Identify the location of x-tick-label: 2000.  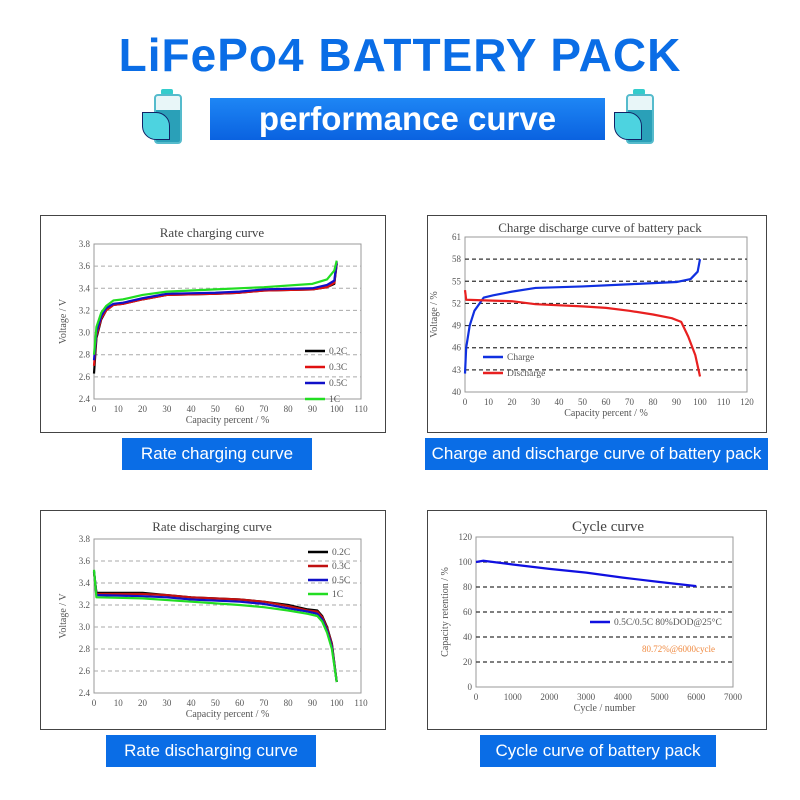
(549, 697).